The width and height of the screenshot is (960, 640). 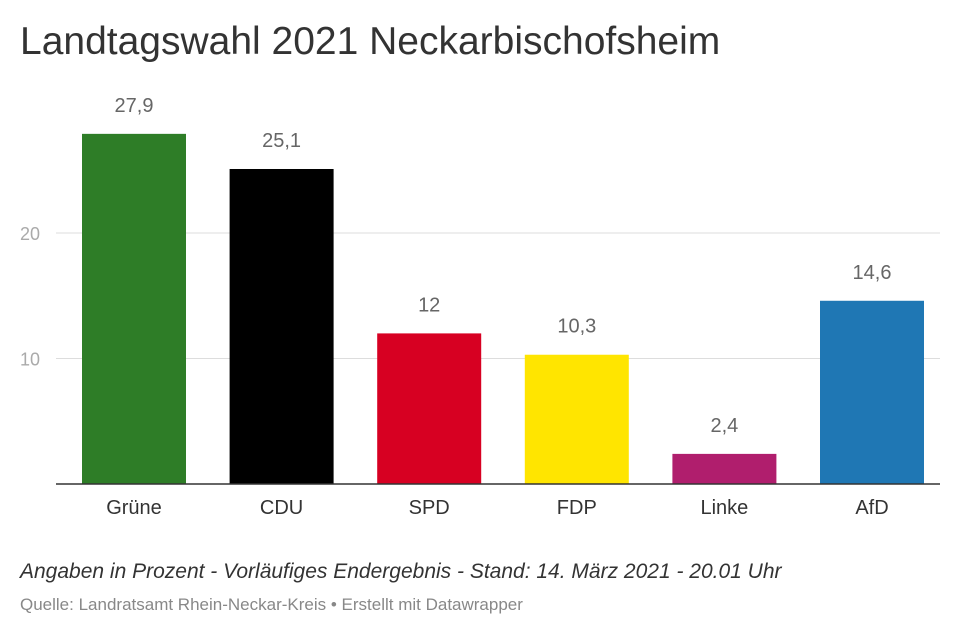 I want to click on chart-title: Landtagswahl 2021 Neckarbischofsheim, so click(x=370, y=41).